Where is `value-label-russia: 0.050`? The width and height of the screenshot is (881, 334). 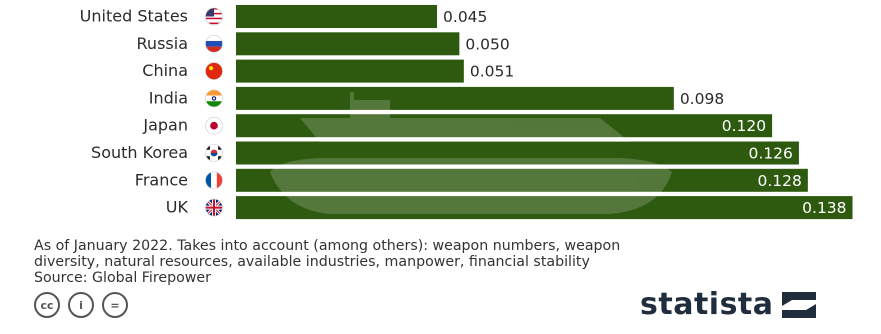
value-label-russia: 0.050 is located at coordinates (487, 44).